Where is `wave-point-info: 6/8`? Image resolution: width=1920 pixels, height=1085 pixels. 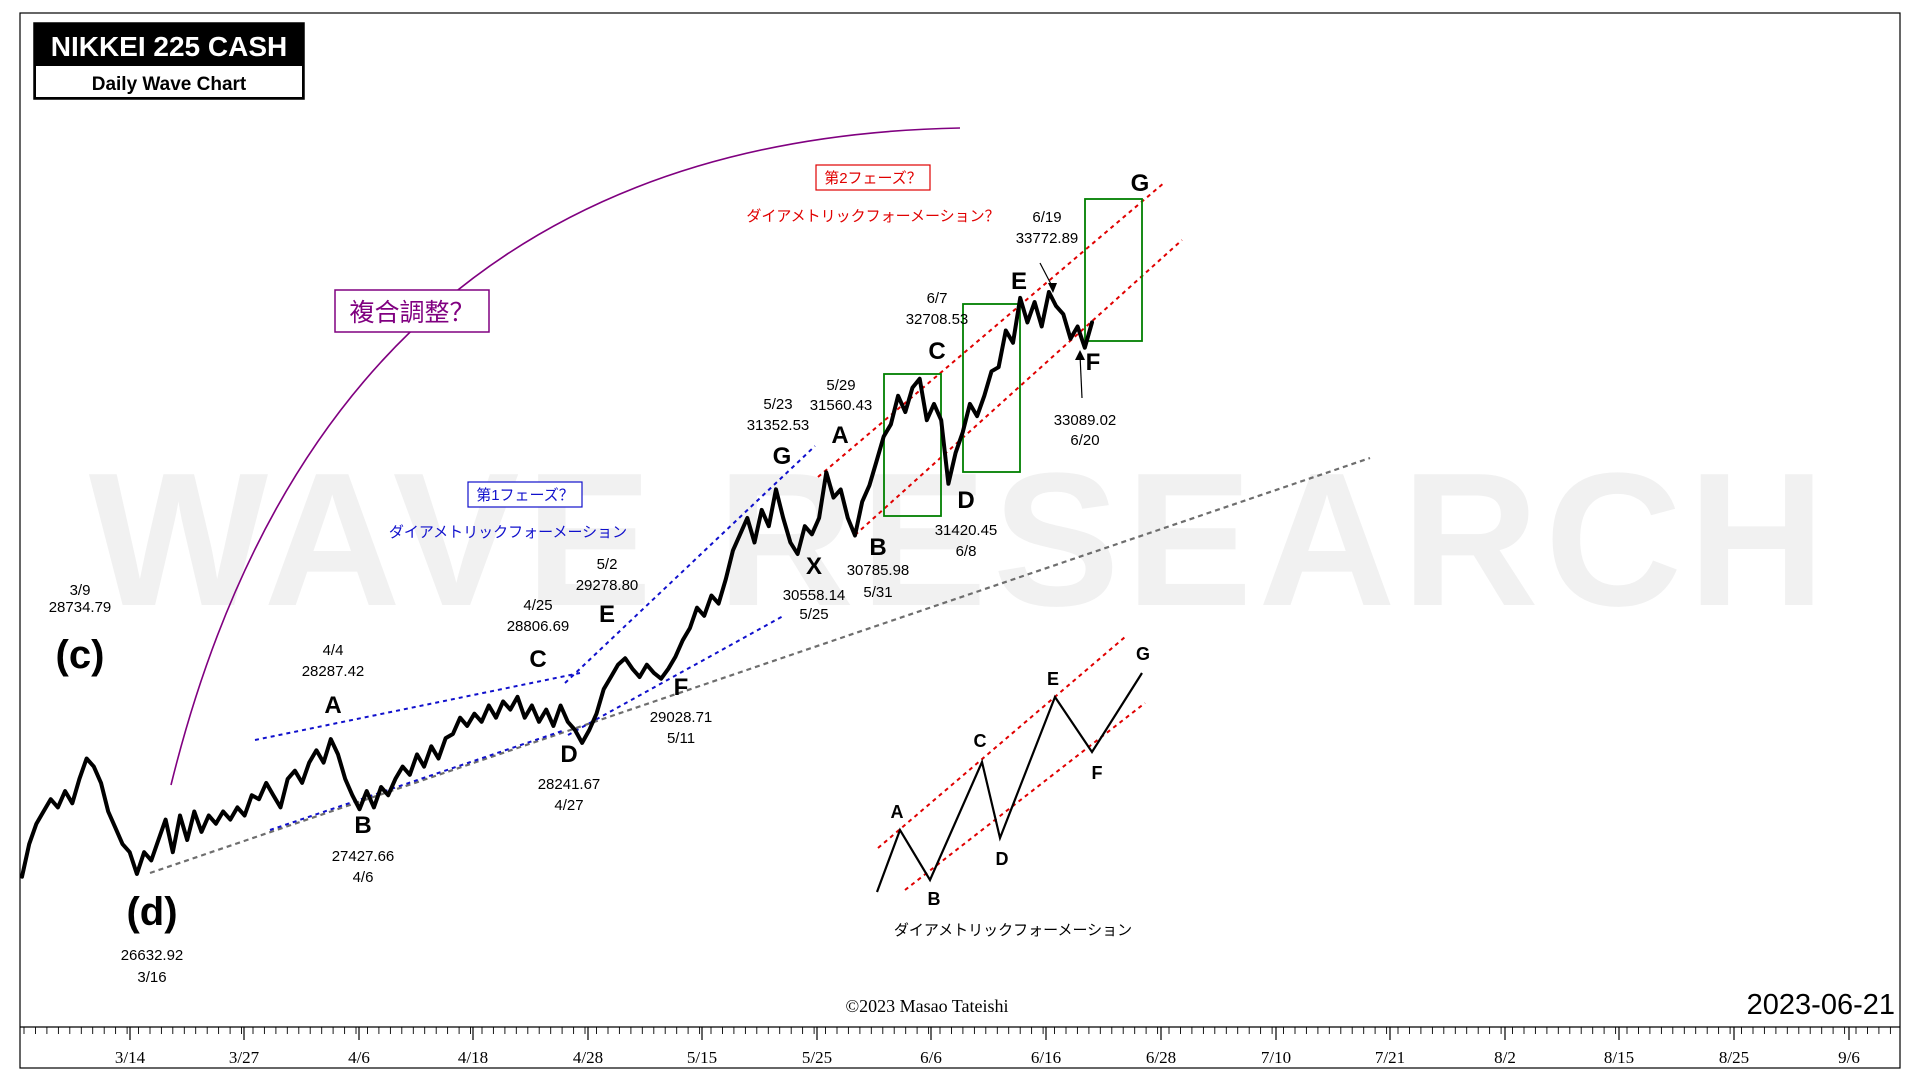
wave-point-info: 6/8 is located at coordinates (966, 551).